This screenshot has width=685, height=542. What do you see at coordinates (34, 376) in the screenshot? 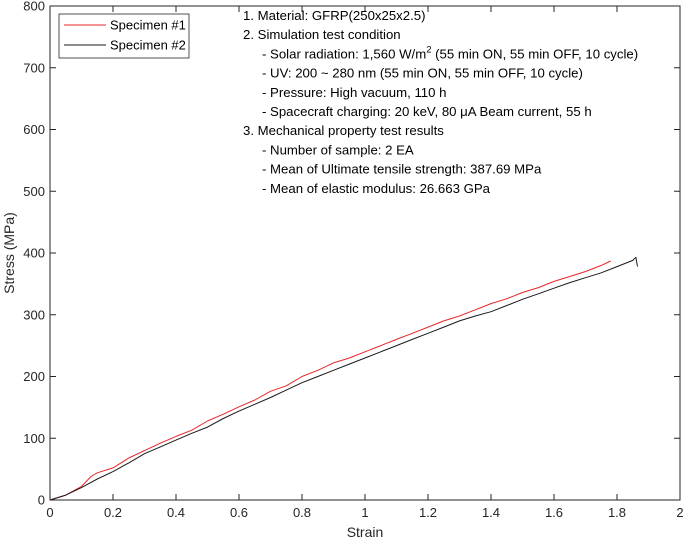
I see `y-tick-label: 200` at bounding box center [34, 376].